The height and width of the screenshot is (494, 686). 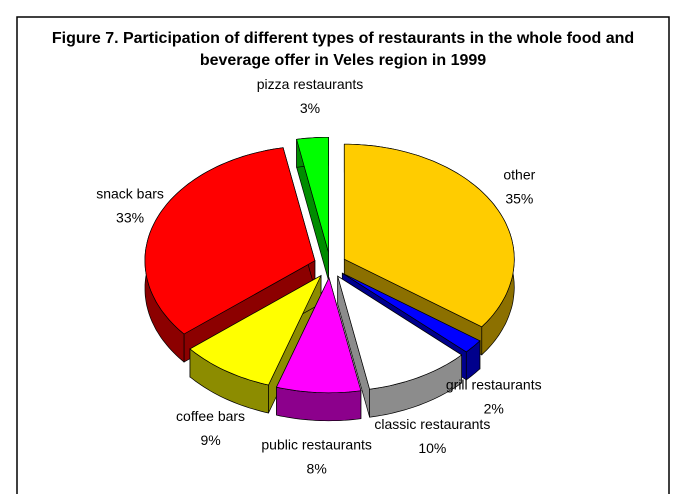 I want to click on slice-label: coffee bars, so click(x=210, y=416).